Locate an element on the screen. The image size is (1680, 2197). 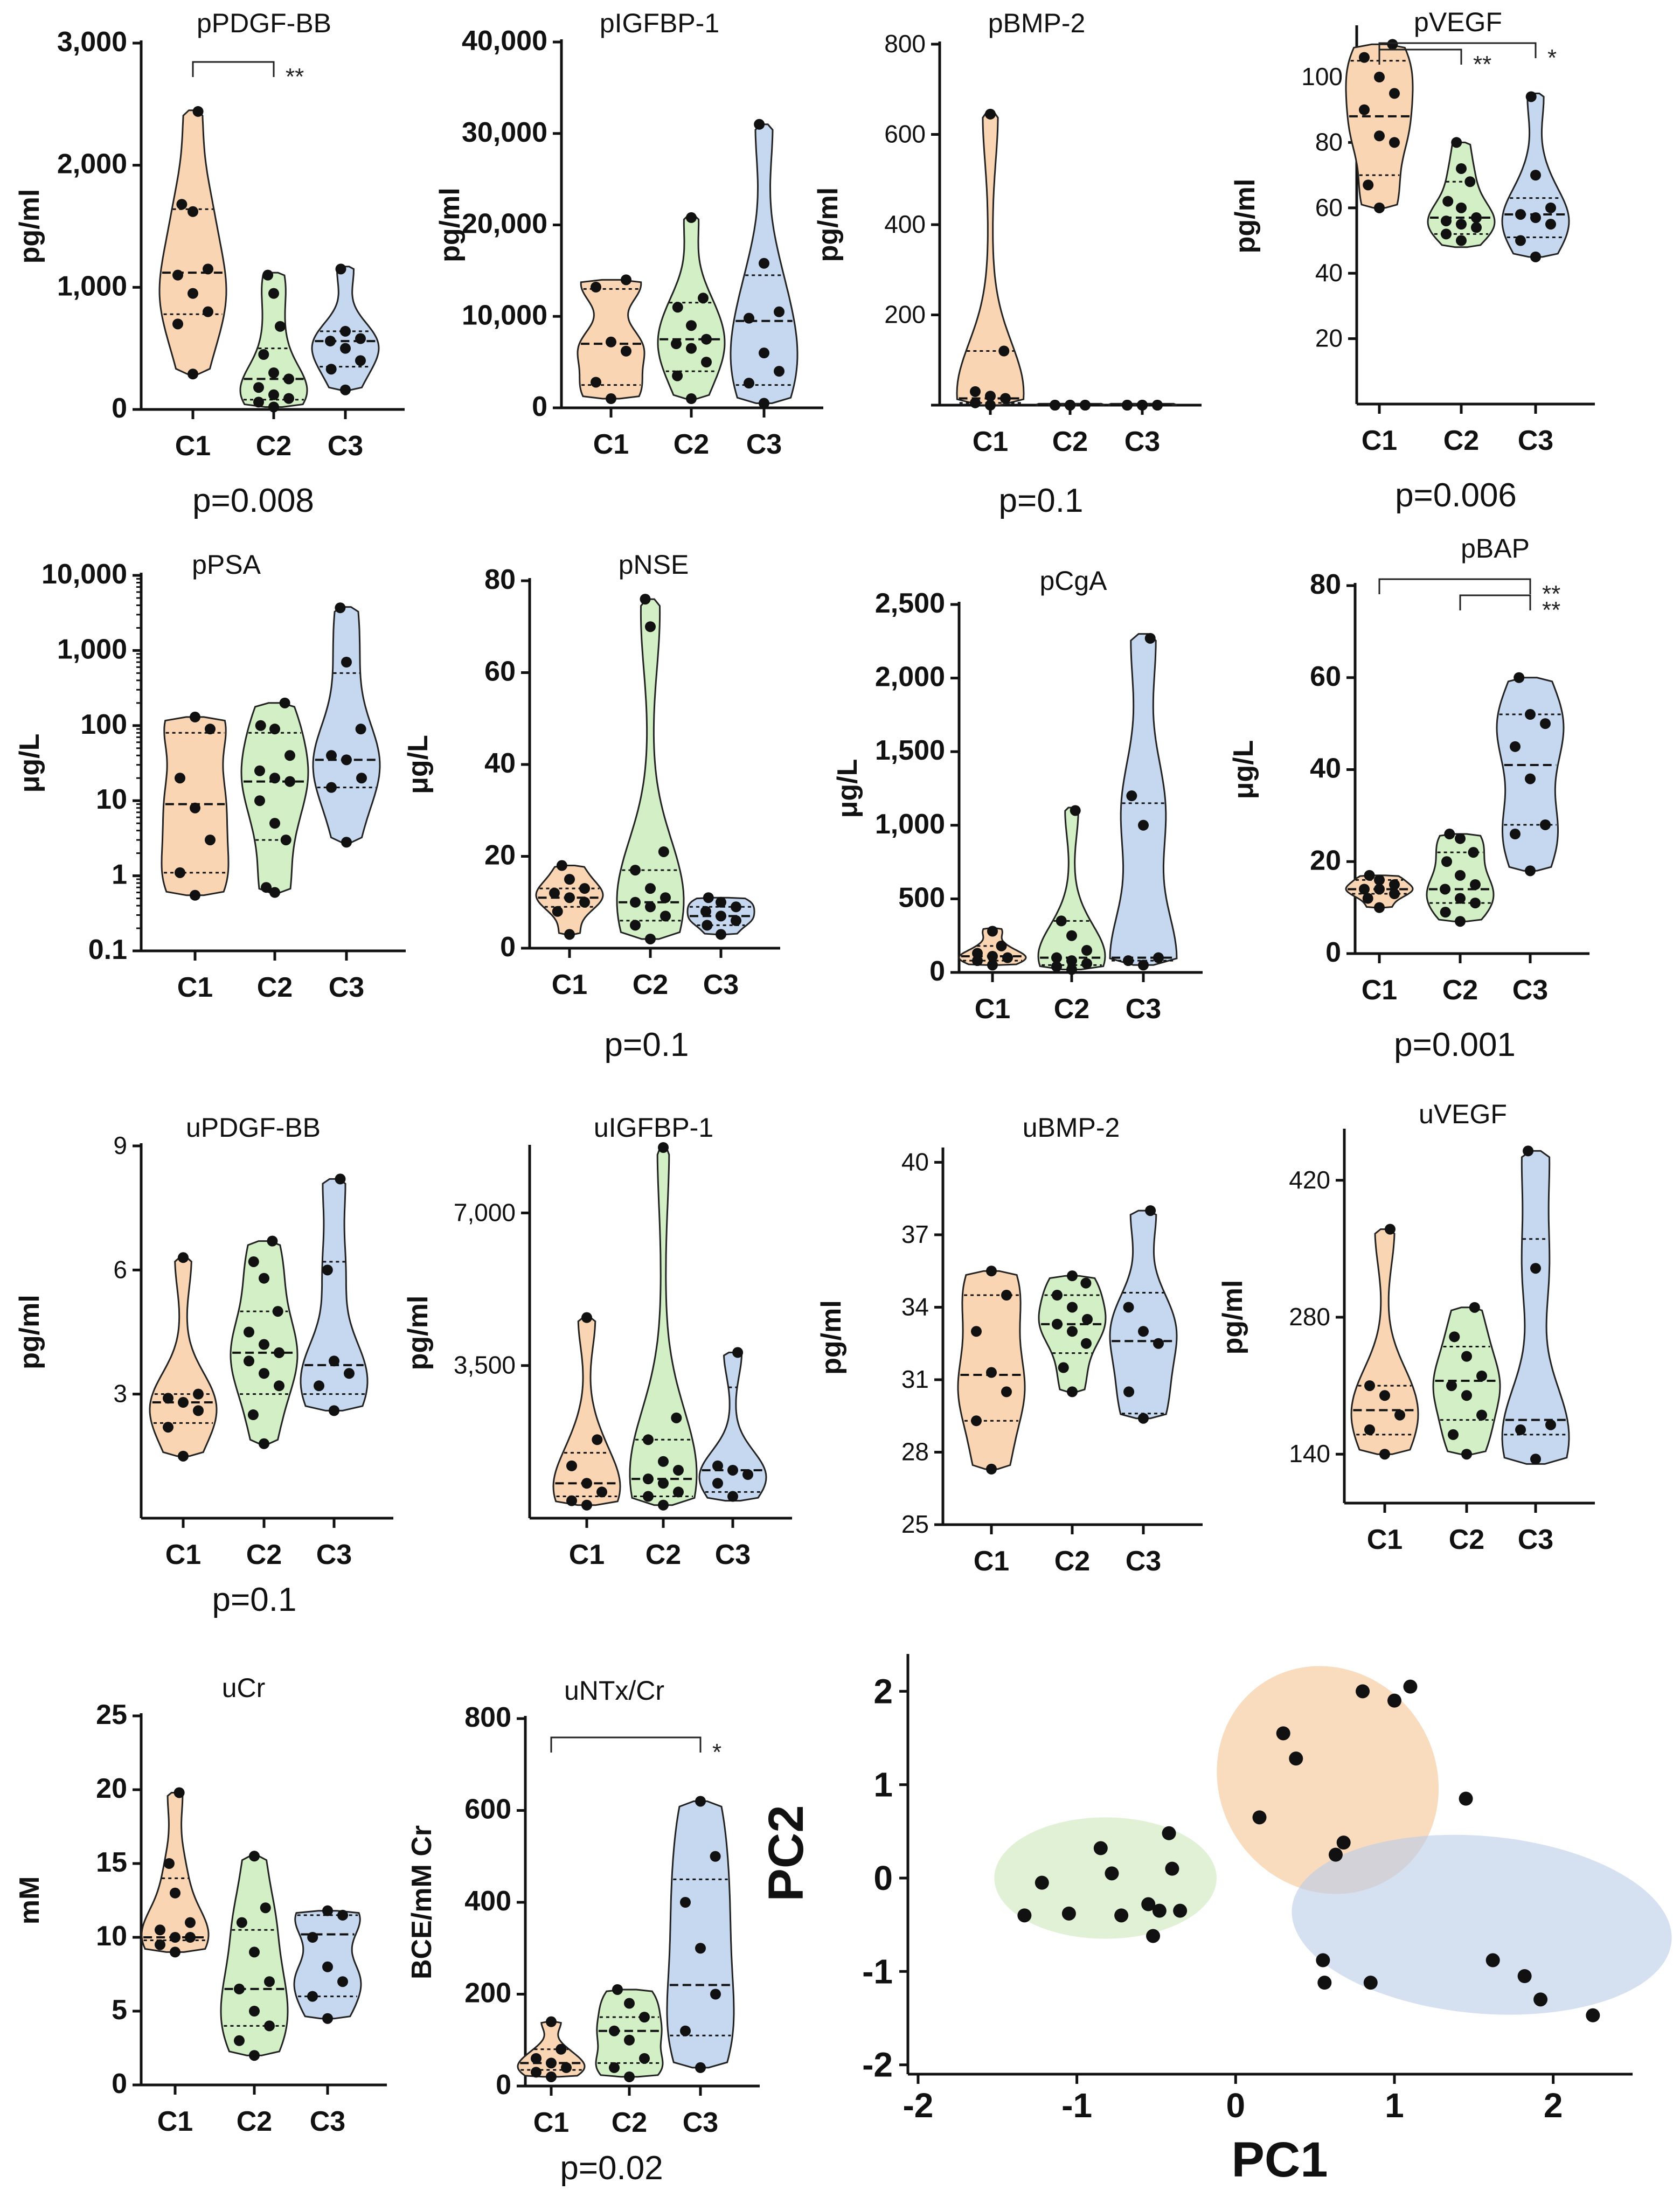
cluster-ellipse-c3 is located at coordinates (1482, 1924).